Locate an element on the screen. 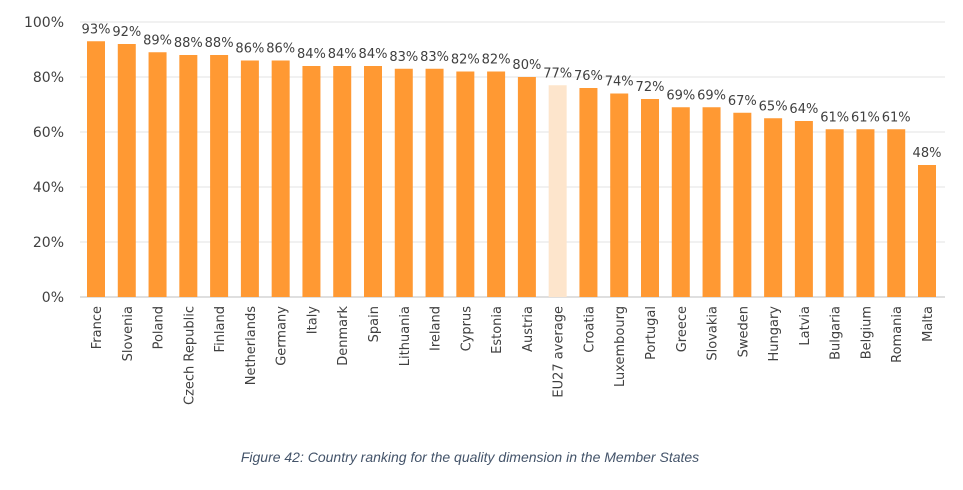 The height and width of the screenshot is (490, 963). x-tick-label: Austria is located at coordinates (528, 329).